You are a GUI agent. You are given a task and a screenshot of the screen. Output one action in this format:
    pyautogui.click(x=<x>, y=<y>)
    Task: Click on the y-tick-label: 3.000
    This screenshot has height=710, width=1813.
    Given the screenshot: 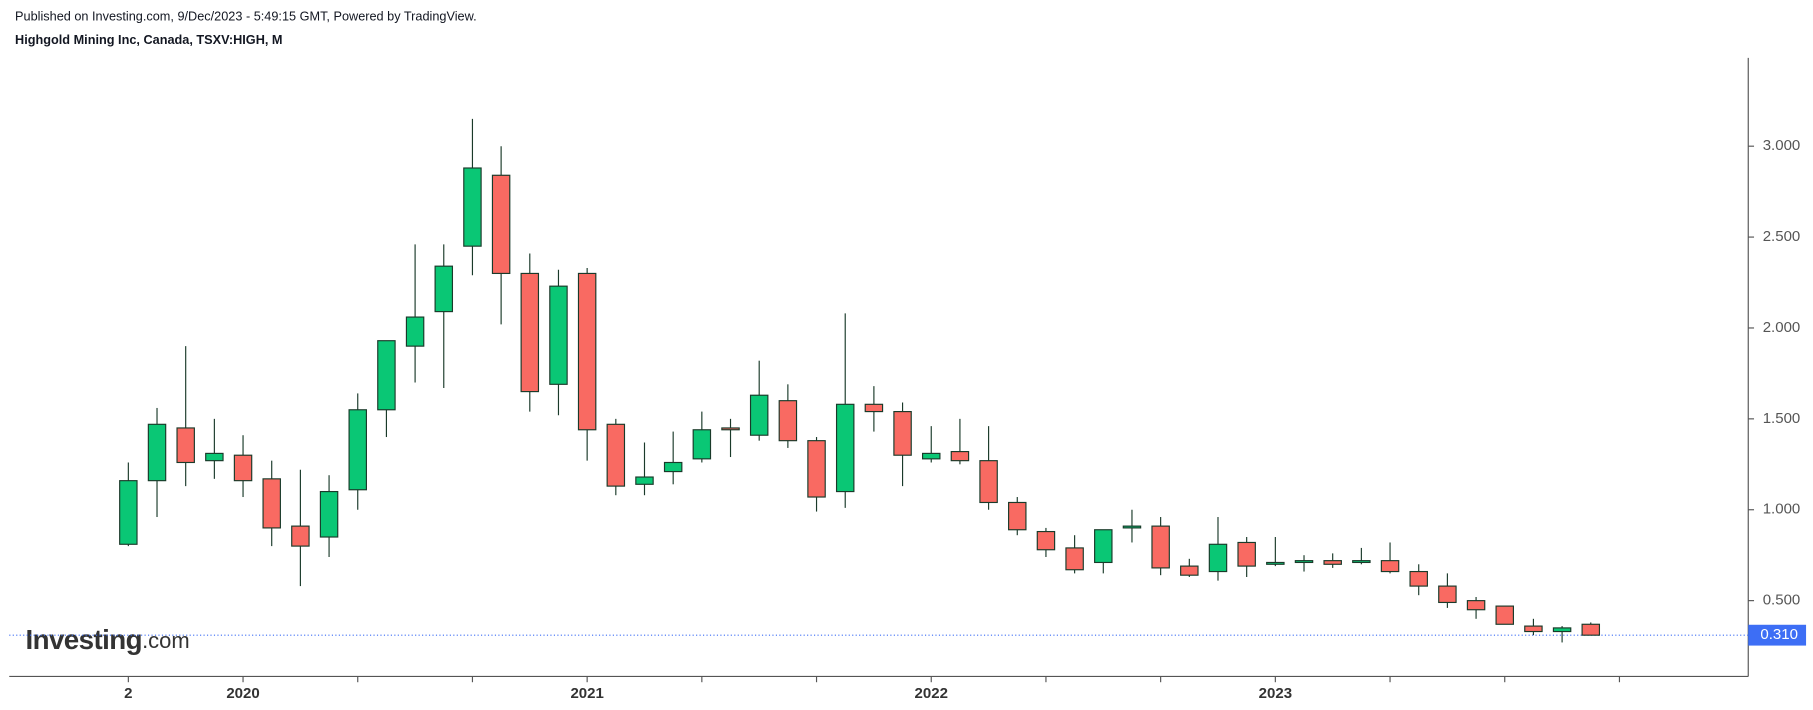 What is the action you would take?
    pyautogui.click(x=1782, y=145)
    